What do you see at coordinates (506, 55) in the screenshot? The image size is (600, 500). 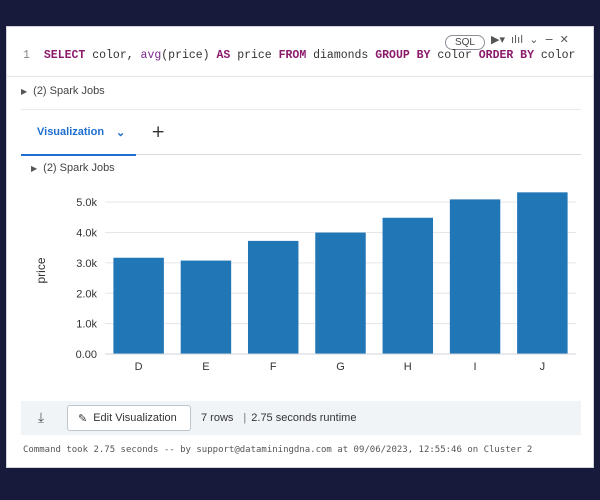 I see `code-token: ORDER BY` at bounding box center [506, 55].